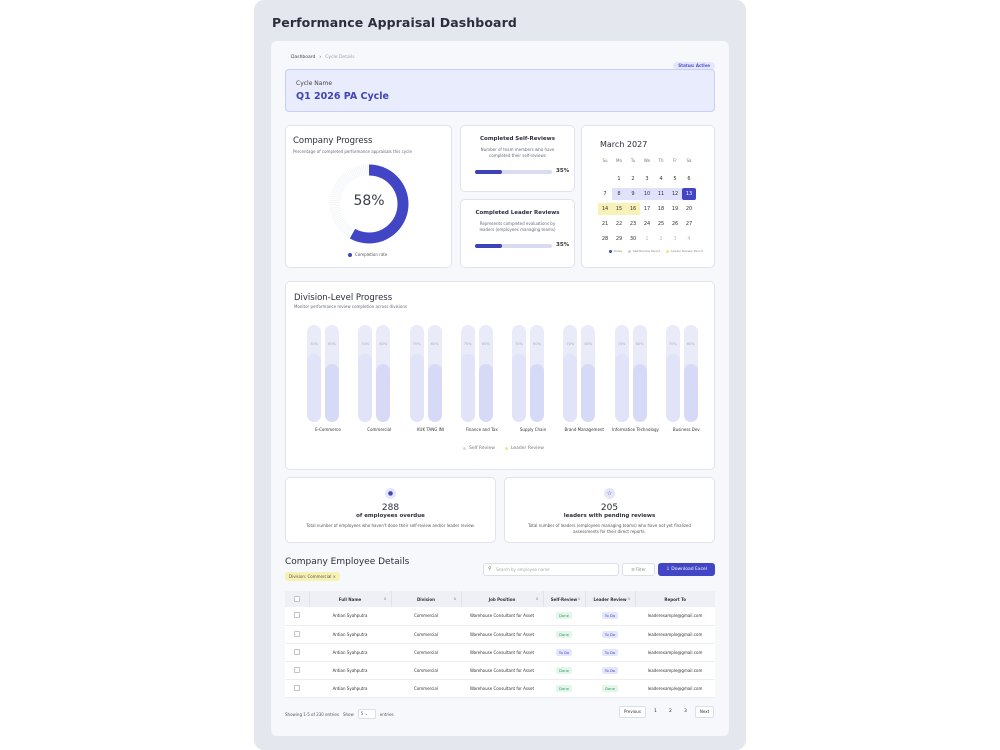 The width and height of the screenshot is (1000, 750). I want to click on calendar-day: 18, so click(661, 209).